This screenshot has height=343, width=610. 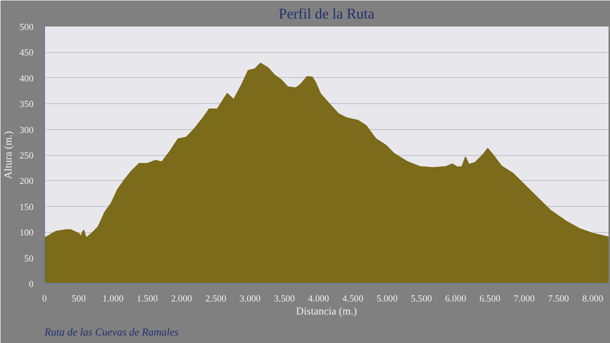 What do you see at coordinates (79, 299) in the screenshot?
I see `x-tick-label: 500` at bounding box center [79, 299].